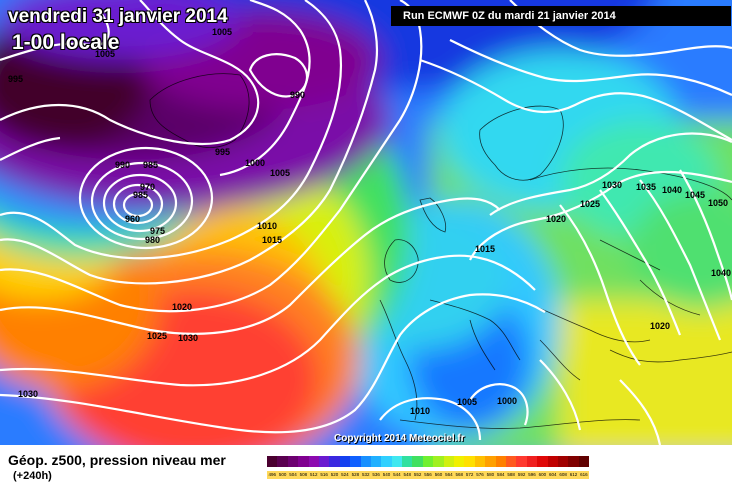  Describe the element at coordinates (399, 438) in the screenshot. I see `copyright: Copyright 2014 Meteociel.fr` at that location.